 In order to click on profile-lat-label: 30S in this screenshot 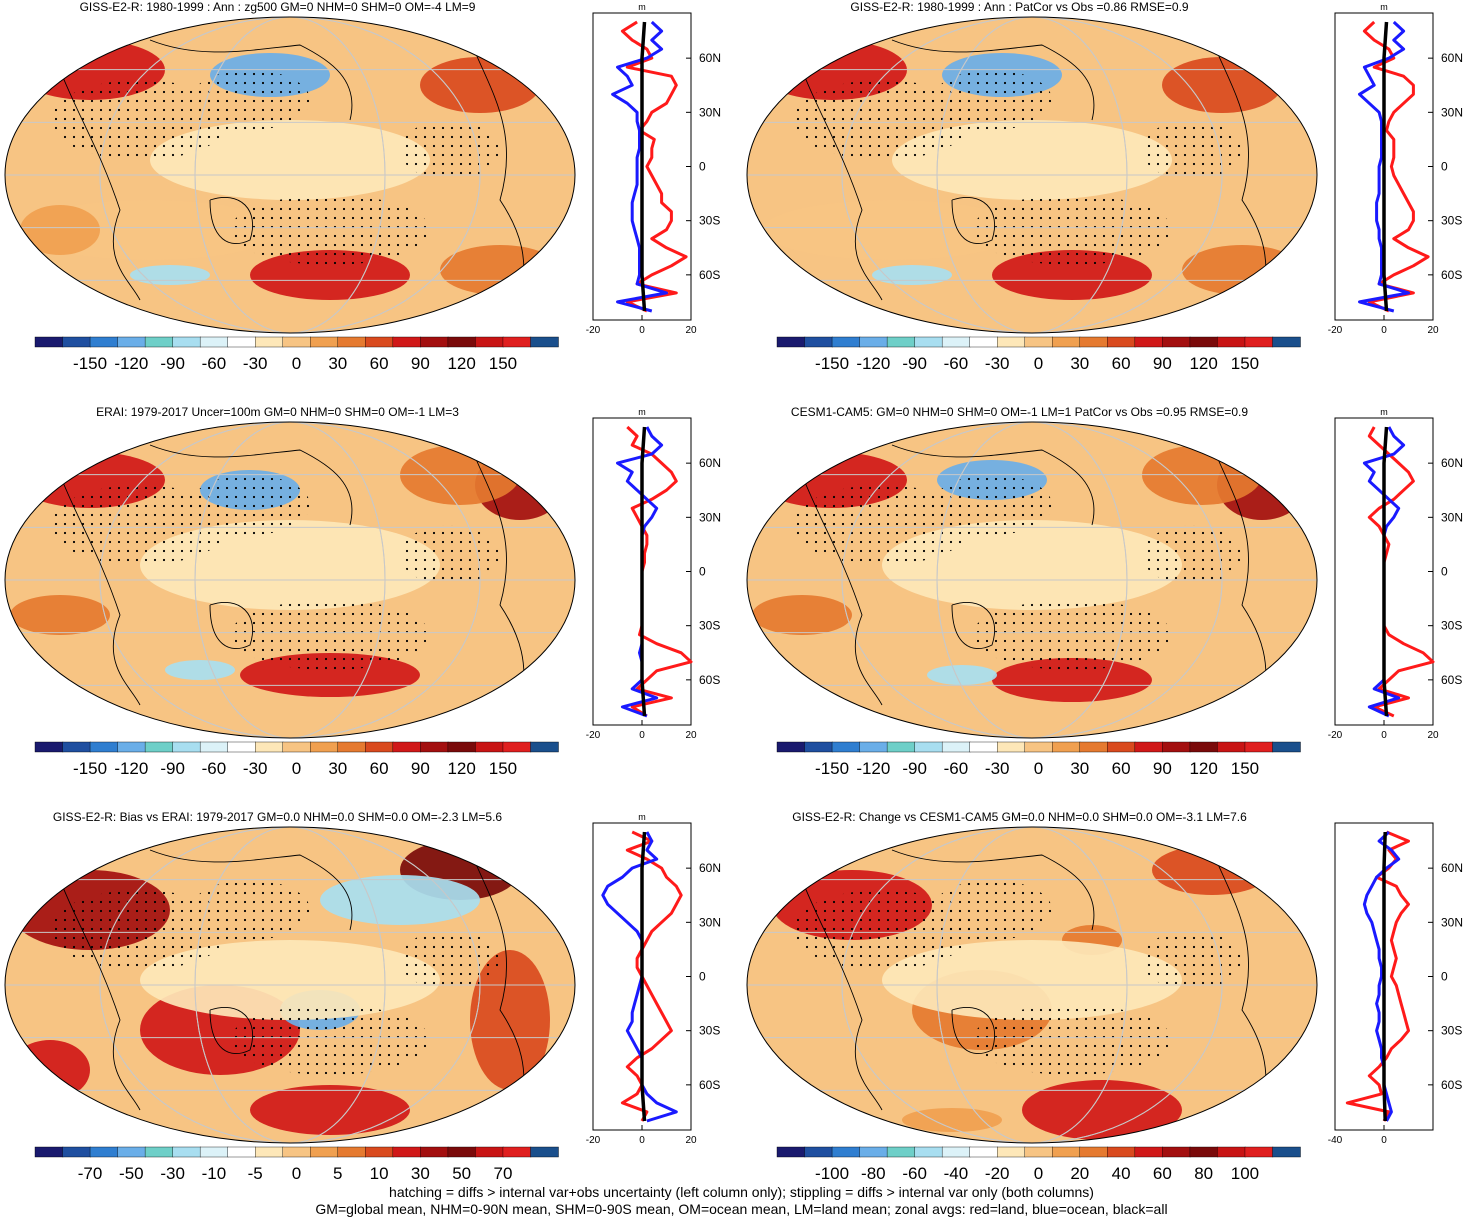, I will do `click(709, 1031)`.